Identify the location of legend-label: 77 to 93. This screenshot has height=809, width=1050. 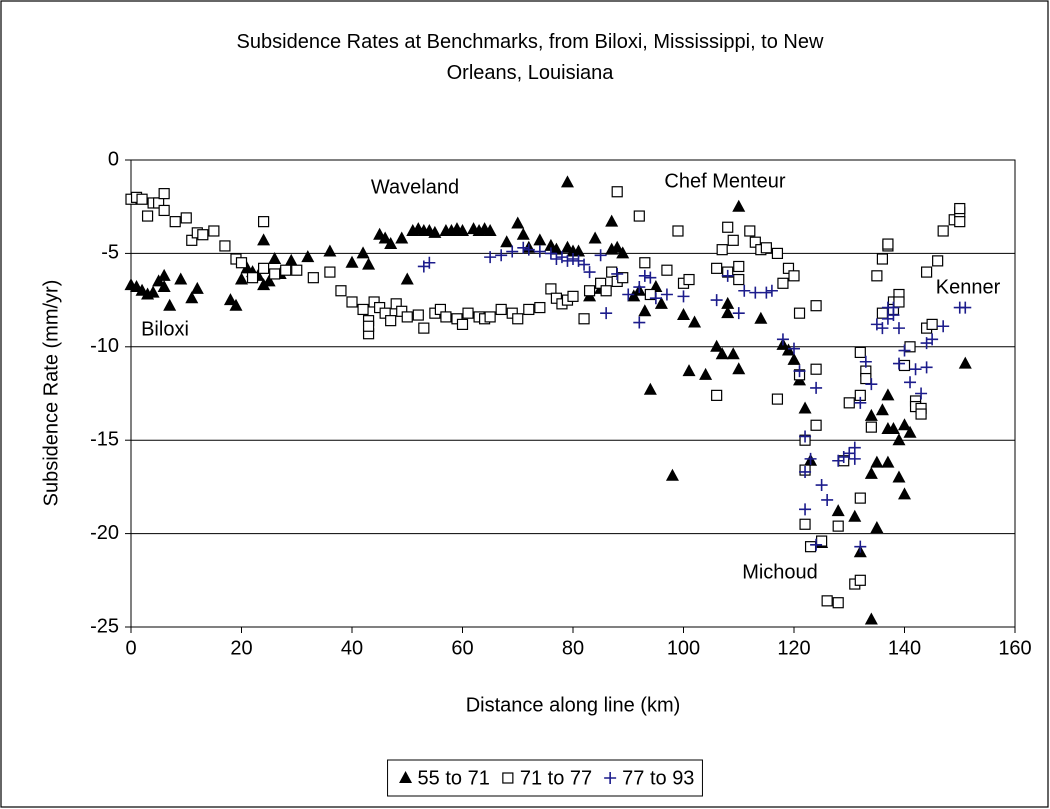
(658, 778).